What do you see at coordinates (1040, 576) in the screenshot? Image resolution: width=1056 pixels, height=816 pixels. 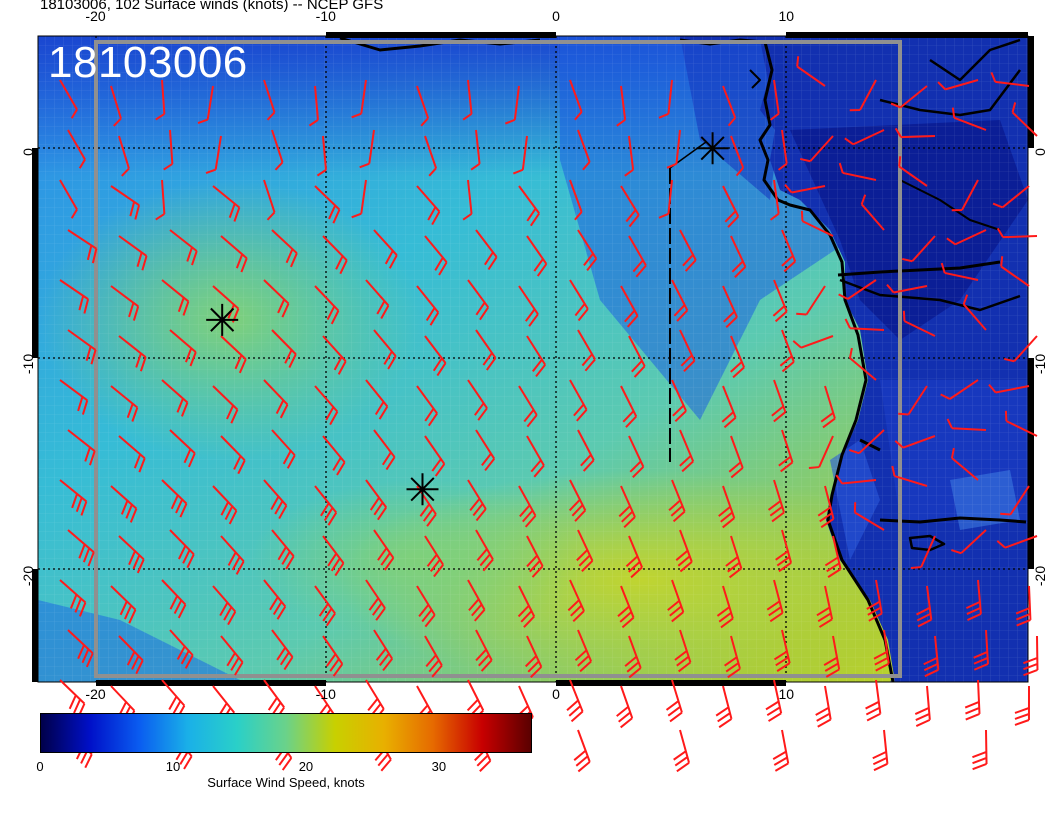 I see `right-lat-tick: -20` at bounding box center [1040, 576].